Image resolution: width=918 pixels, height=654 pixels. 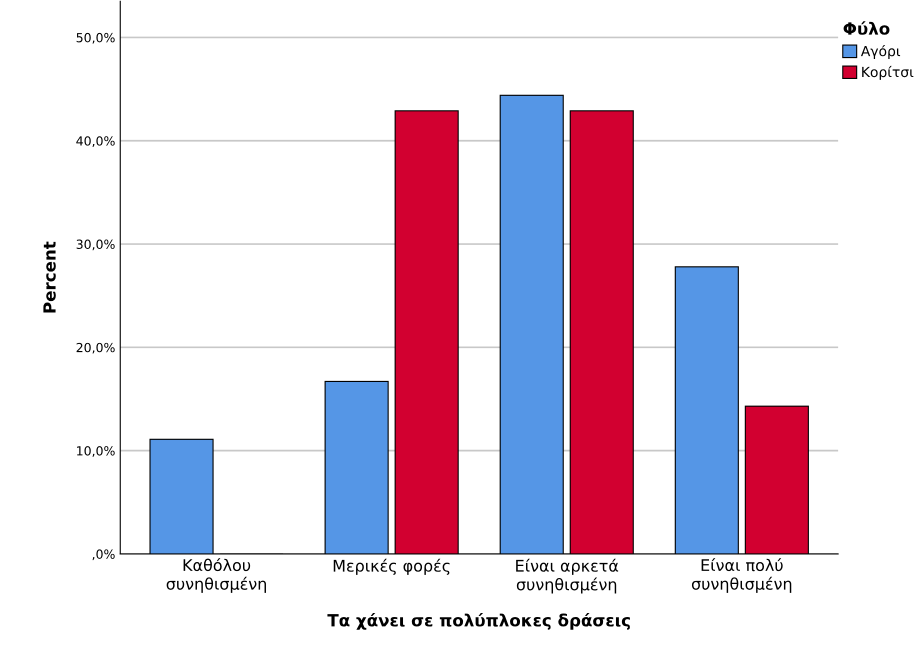 I want to click on legend-label: Κορίτσι, so click(x=888, y=73).